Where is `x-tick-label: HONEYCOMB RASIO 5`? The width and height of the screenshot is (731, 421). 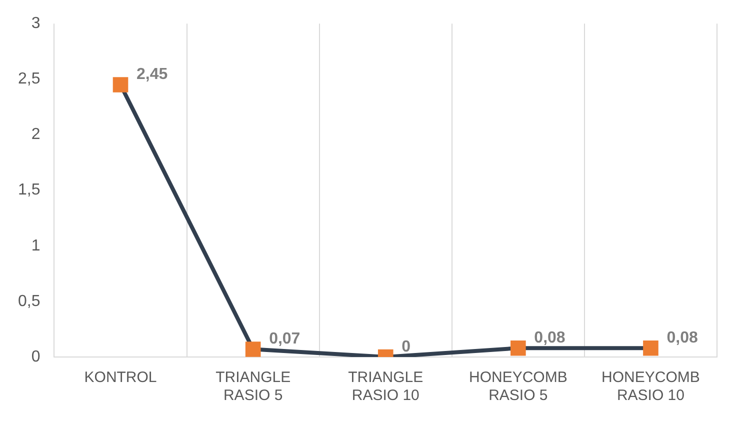
x-tick-label: HONEYCOMB RASIO 5 is located at coordinates (518, 386).